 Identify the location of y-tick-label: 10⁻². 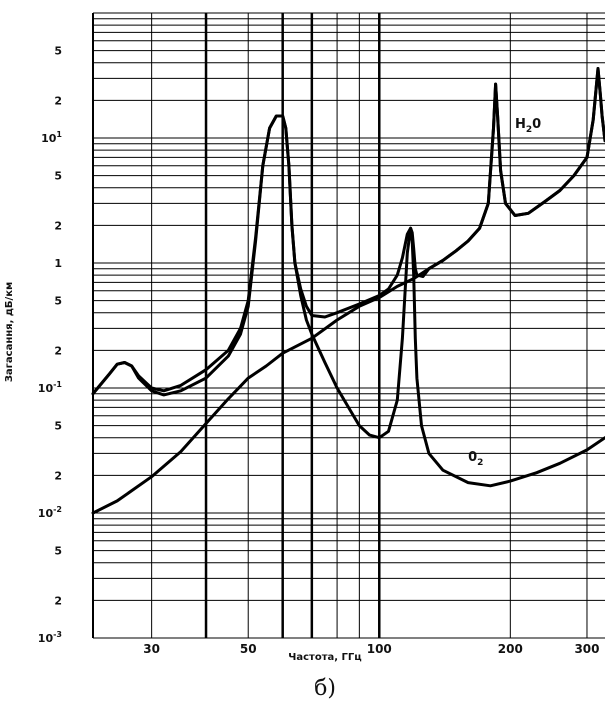
(50, 512).